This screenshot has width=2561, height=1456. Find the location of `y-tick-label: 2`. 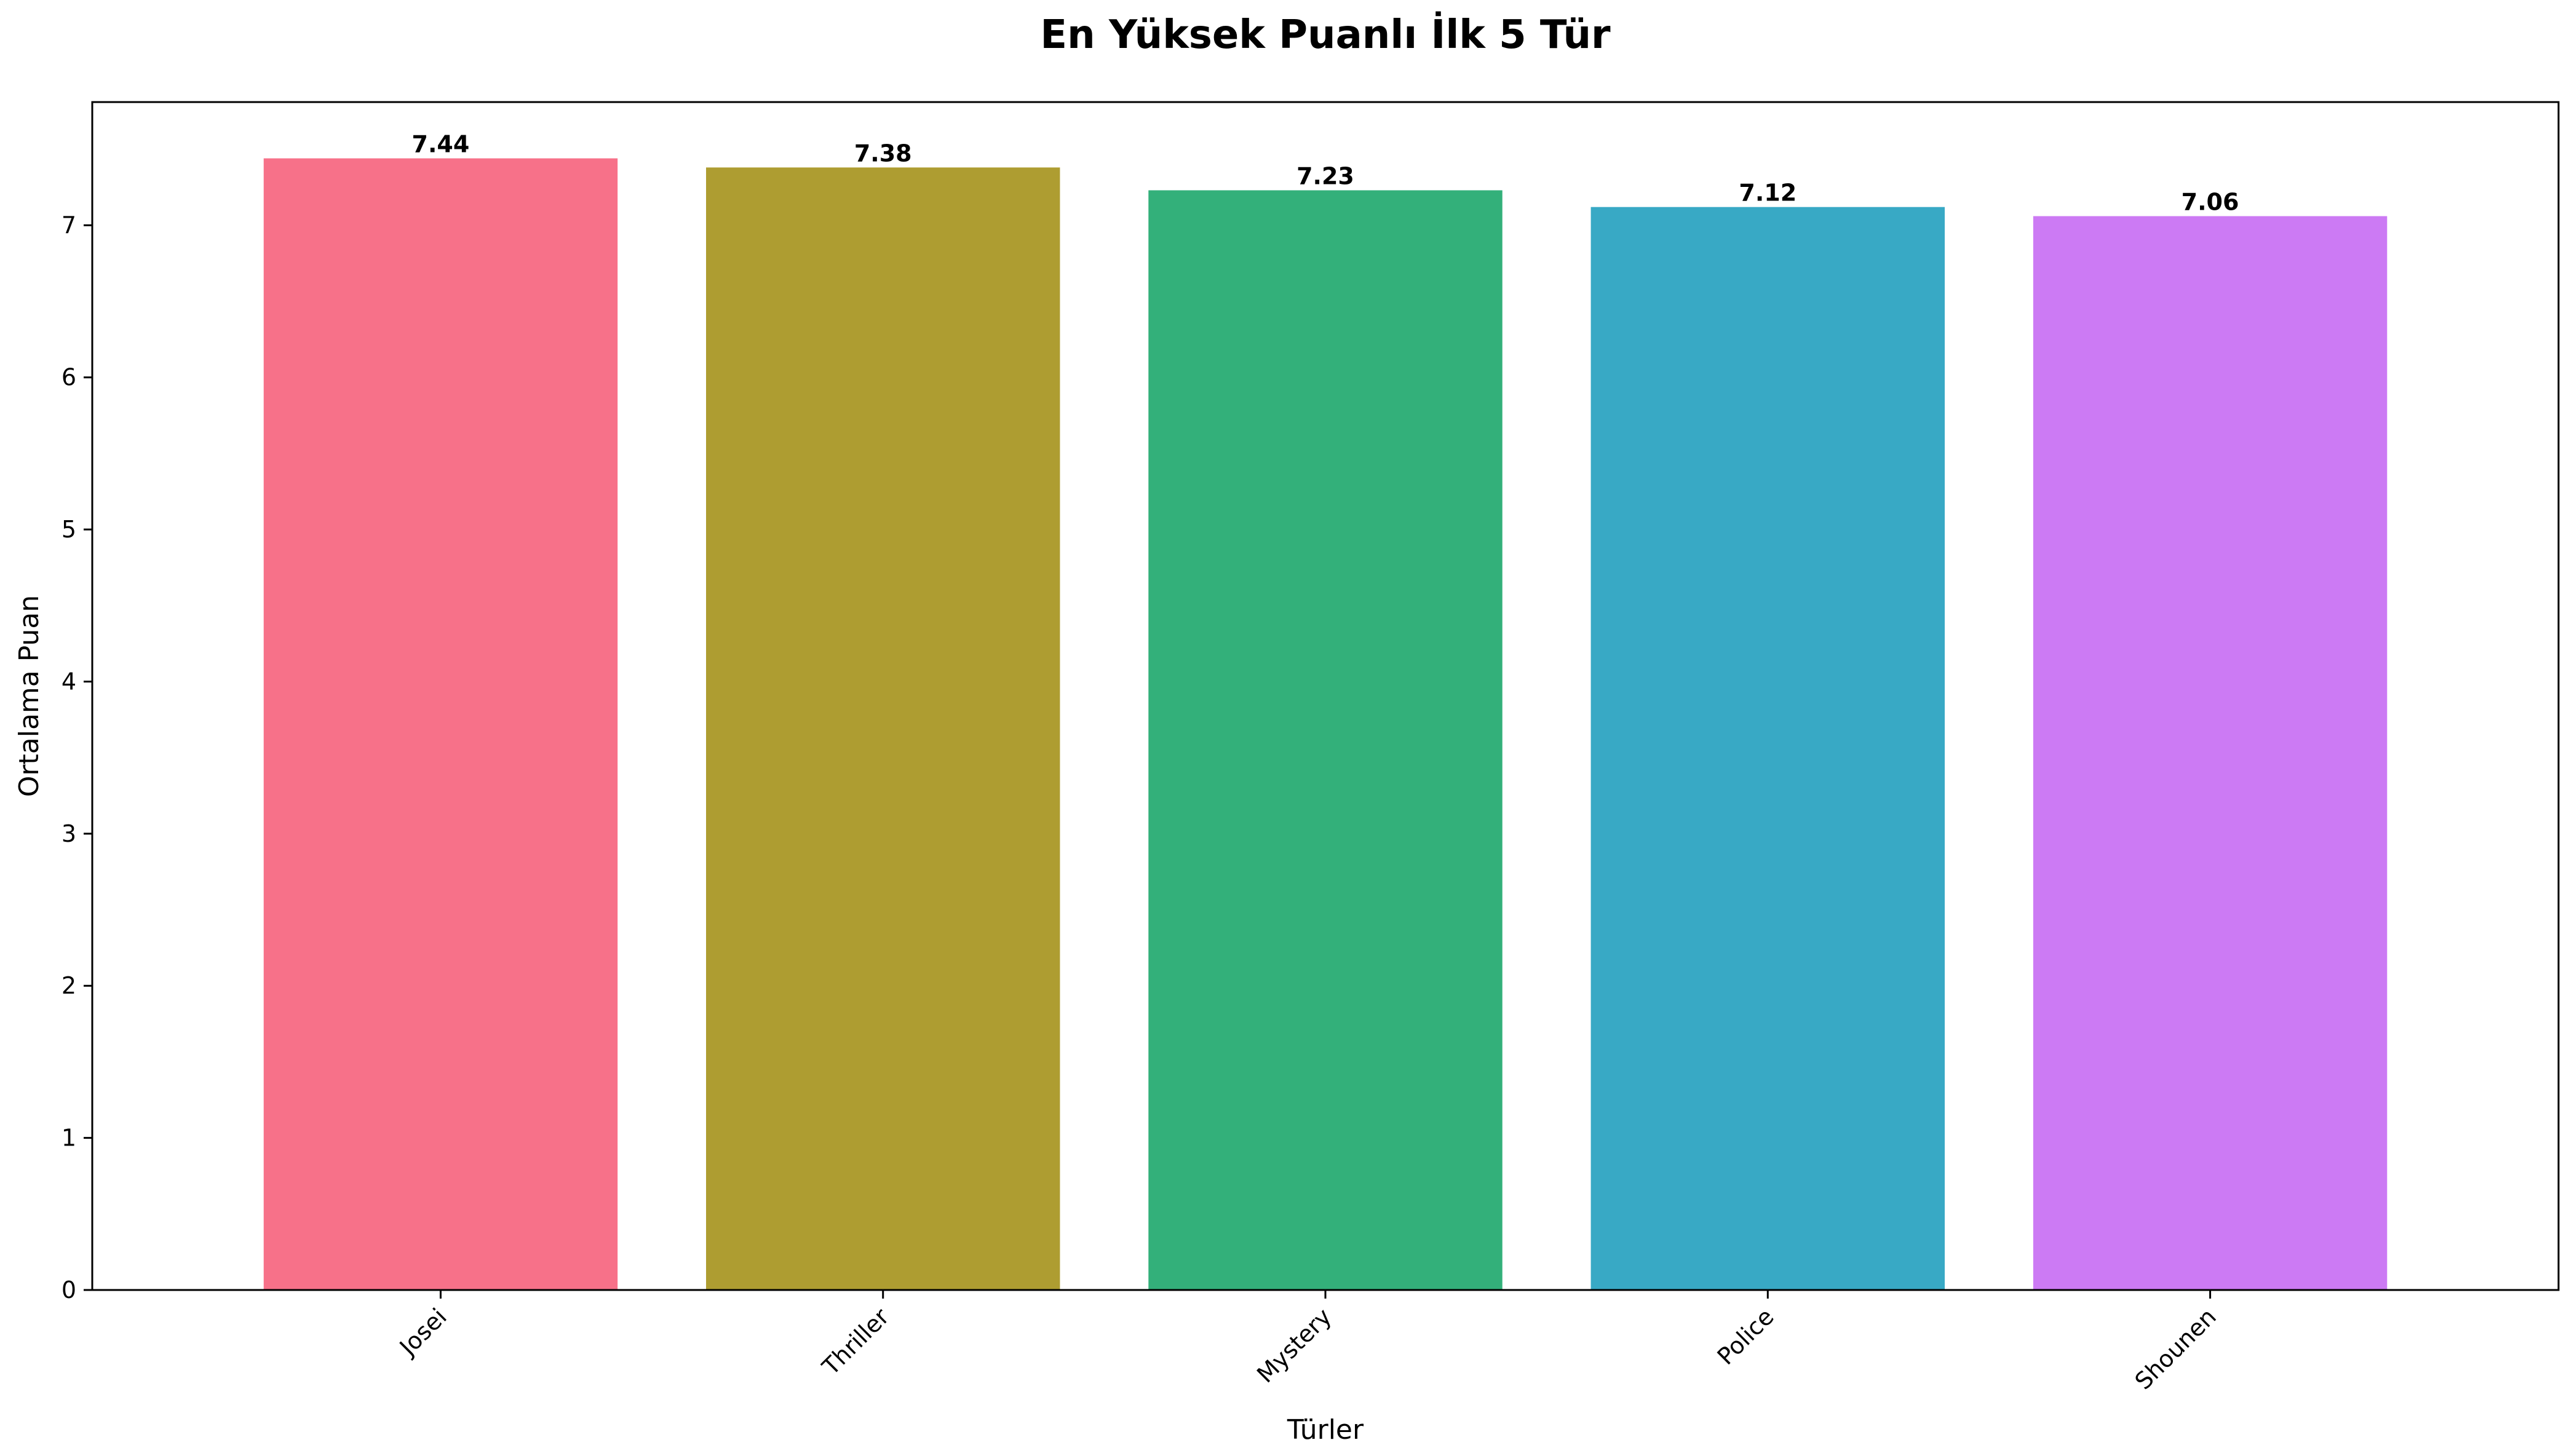

y-tick-label: 2 is located at coordinates (69, 986).